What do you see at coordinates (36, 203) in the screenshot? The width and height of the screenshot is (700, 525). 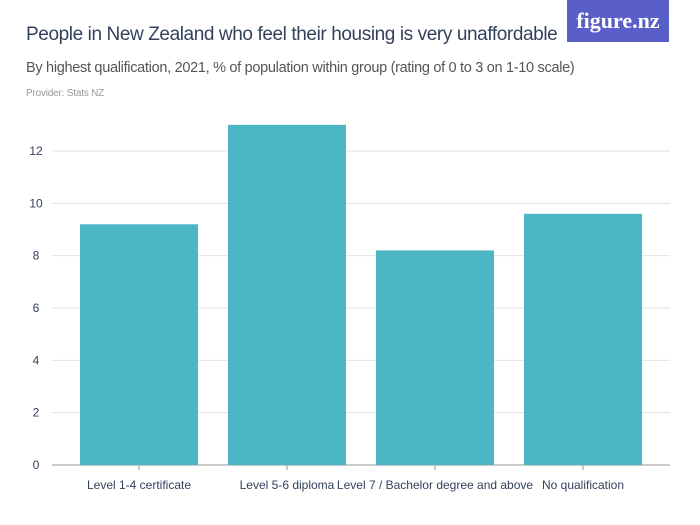 I see `y-tick-label: 10` at bounding box center [36, 203].